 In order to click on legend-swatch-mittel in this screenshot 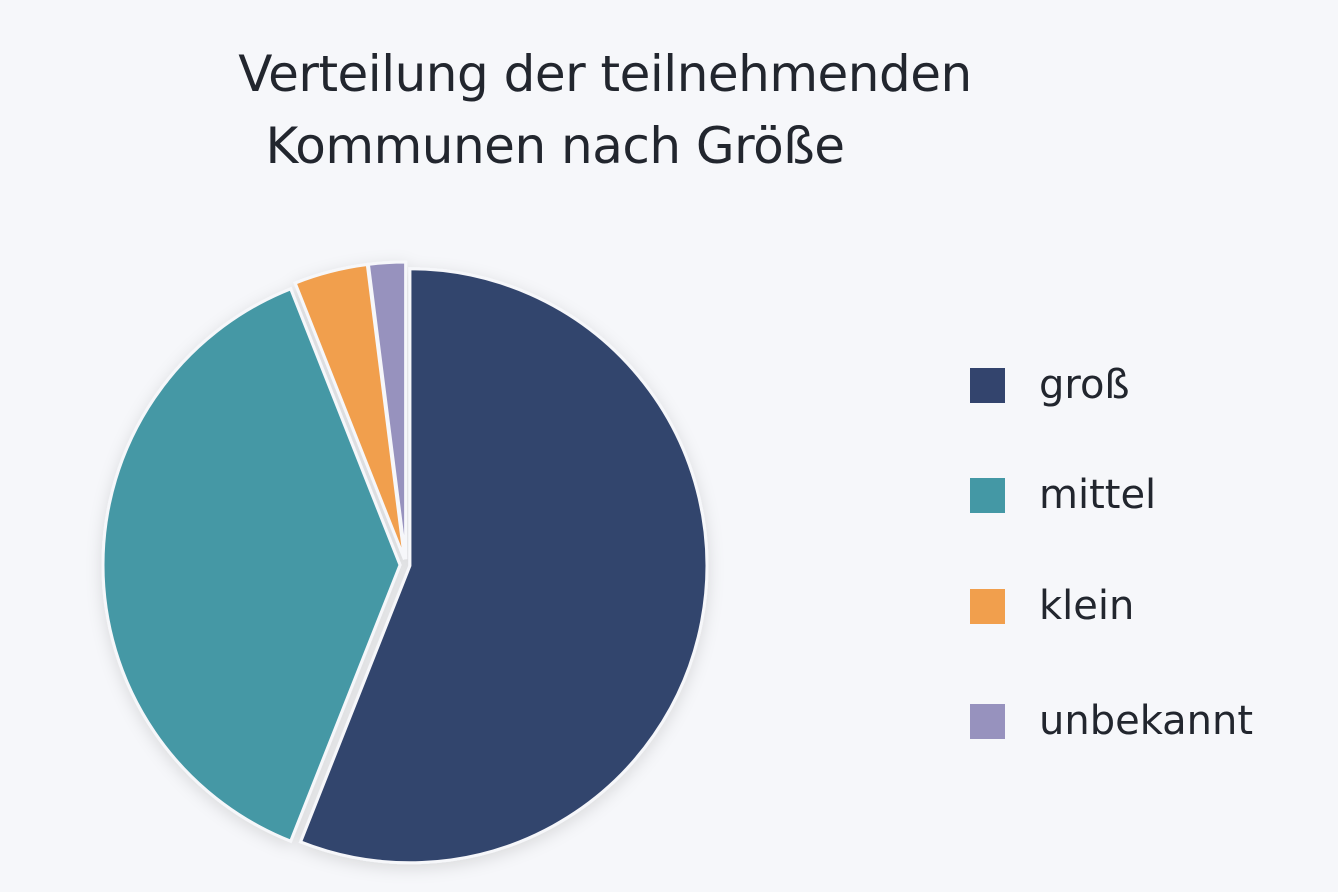, I will do `click(987, 495)`.